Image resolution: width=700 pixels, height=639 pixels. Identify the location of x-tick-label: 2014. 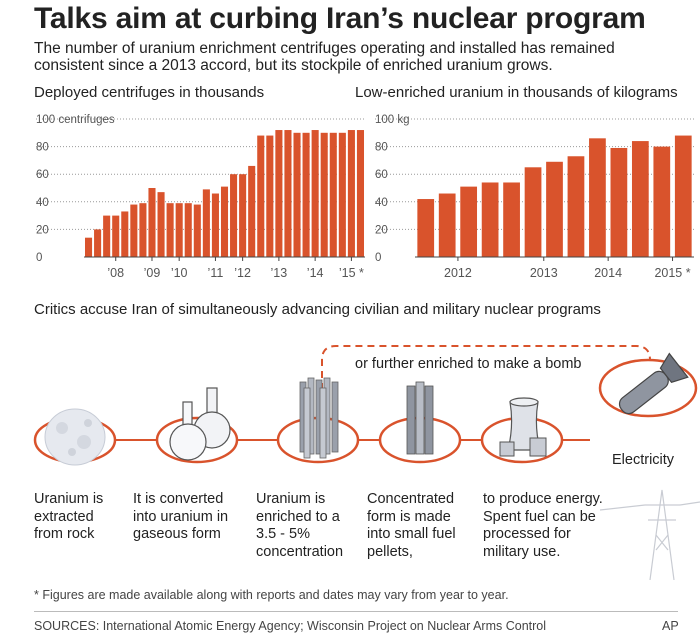
(608, 273).